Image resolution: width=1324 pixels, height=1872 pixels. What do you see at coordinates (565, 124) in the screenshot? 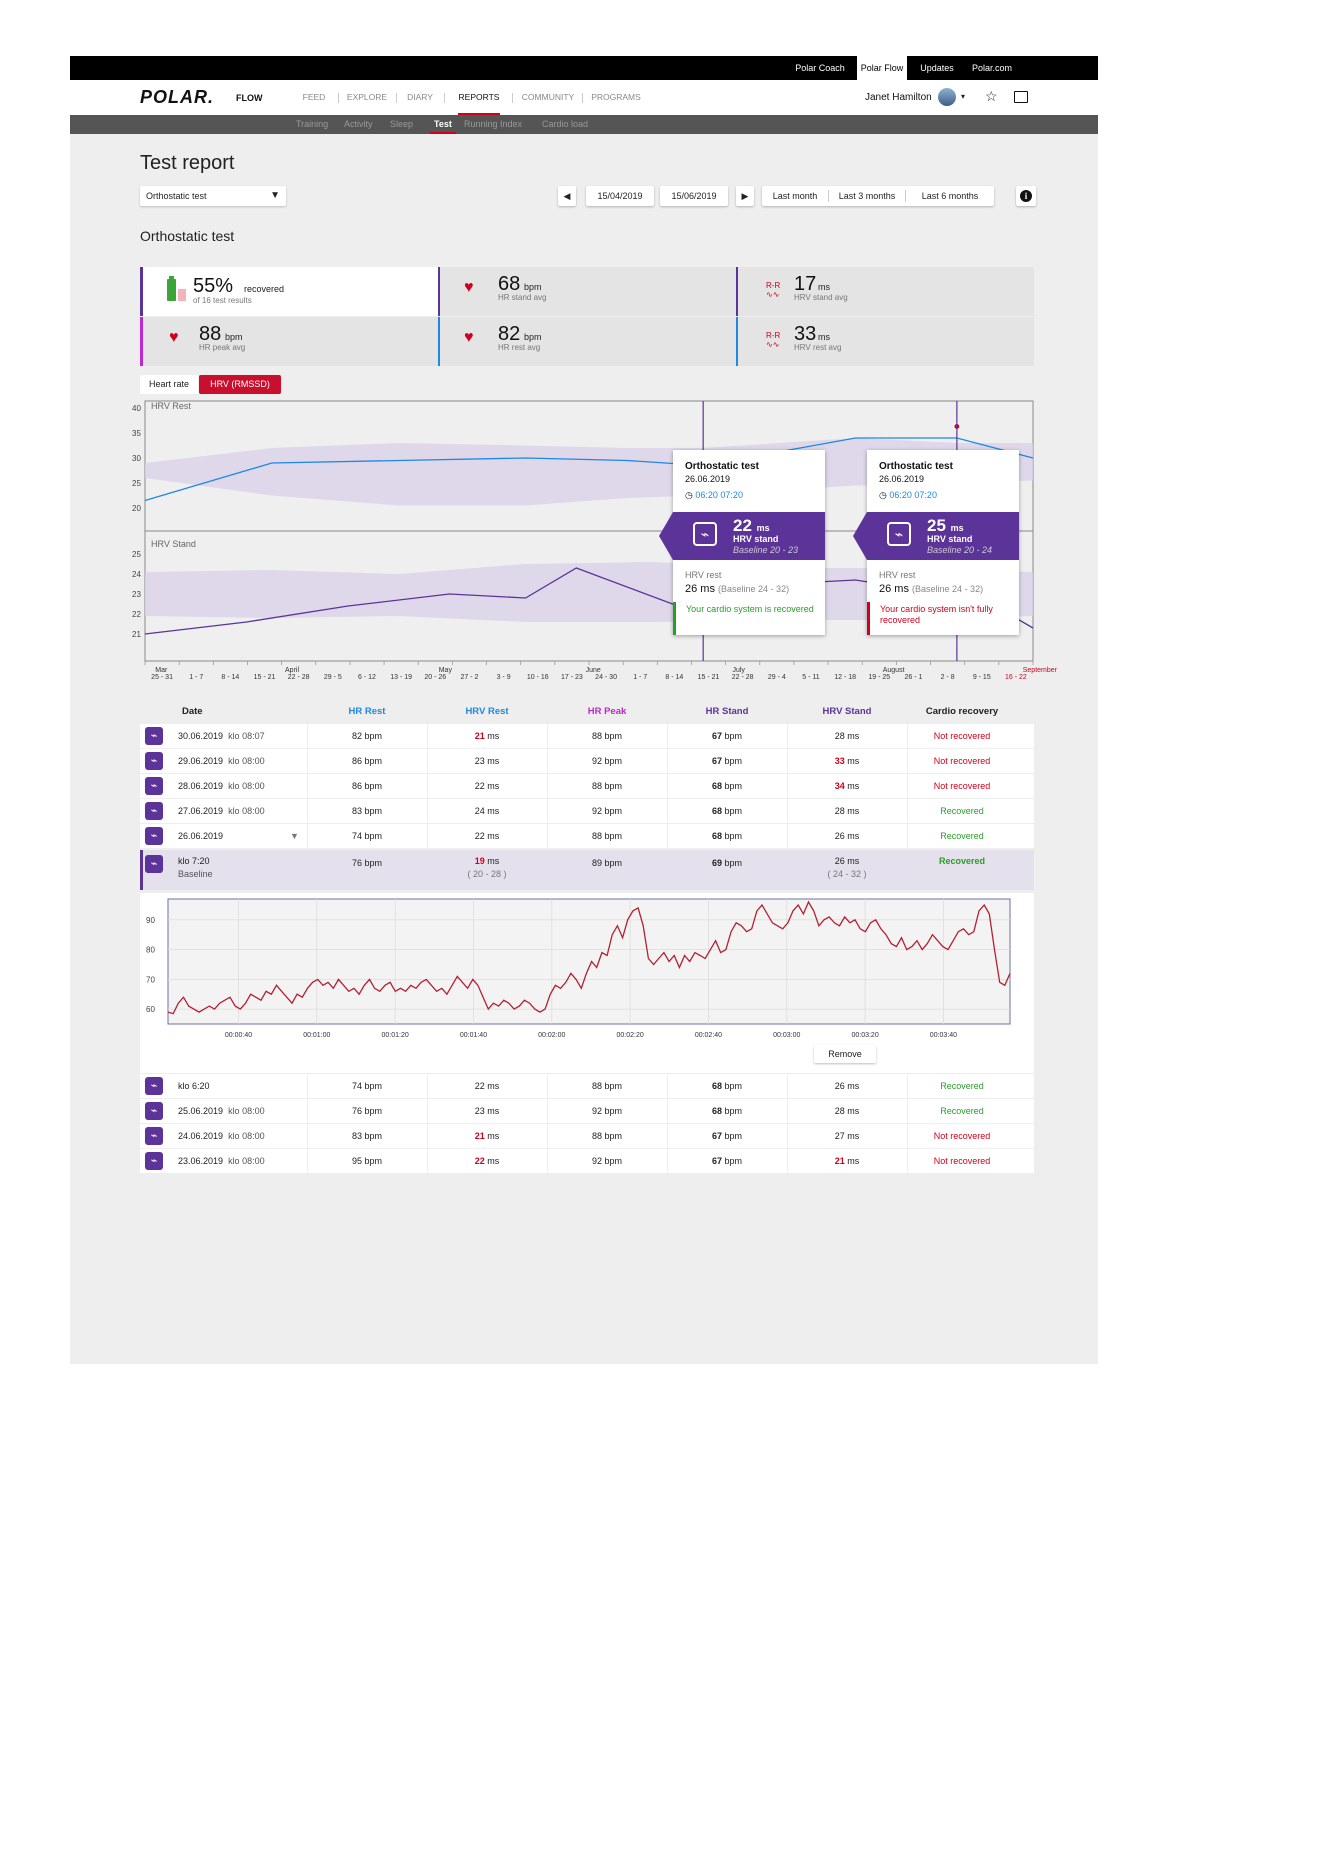
I see `subnav-cardio-load: Cardio load` at bounding box center [565, 124].